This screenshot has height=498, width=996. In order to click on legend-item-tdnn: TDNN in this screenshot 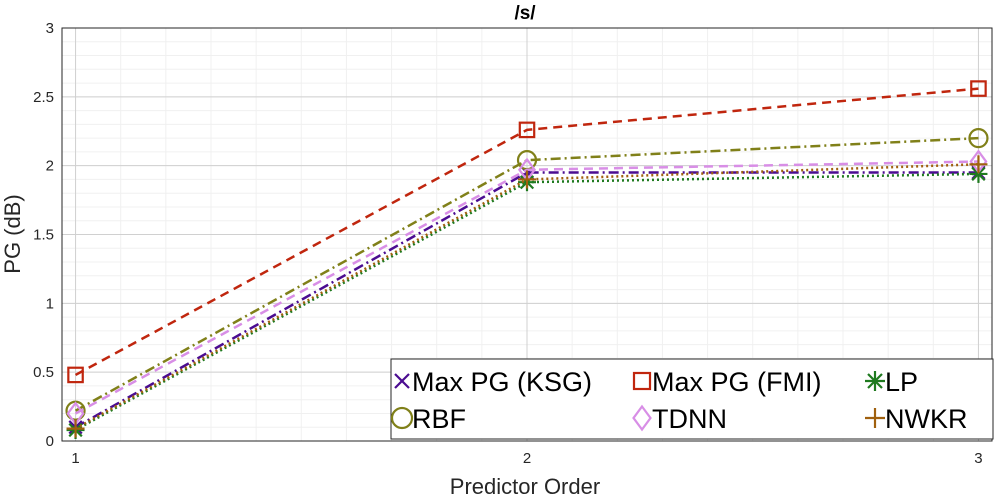, I will do `click(679, 419)`.